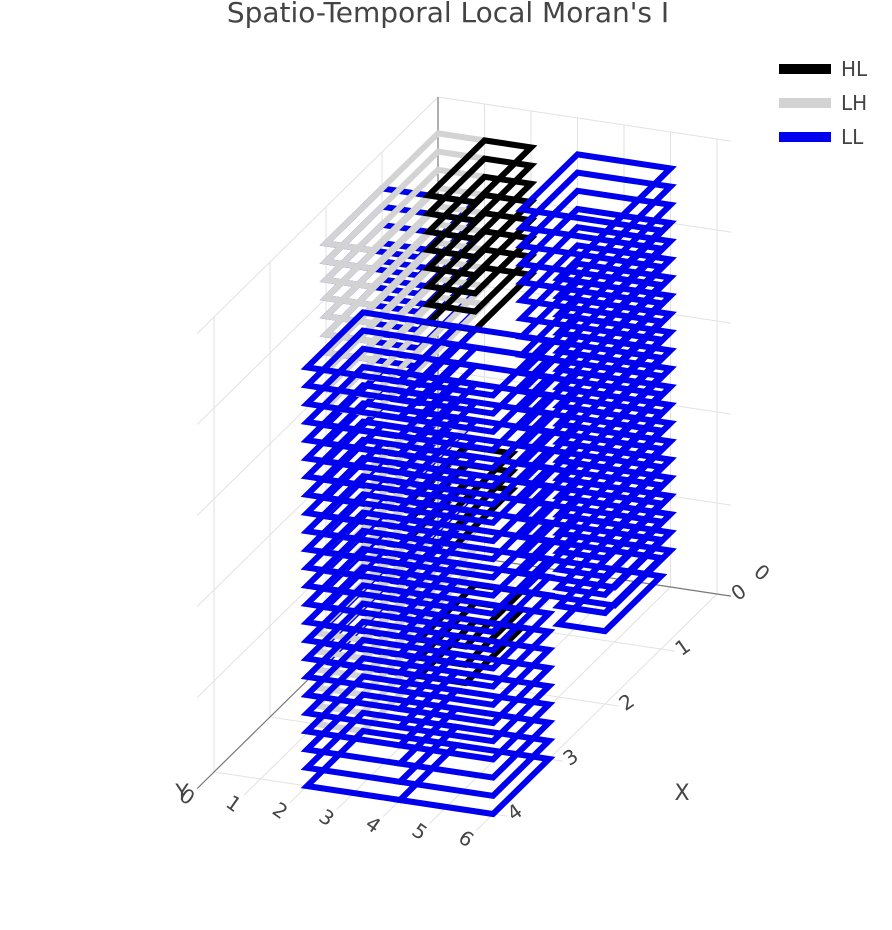  What do you see at coordinates (480, 171) in the screenshot?
I see `time-slice-hl` at bounding box center [480, 171].